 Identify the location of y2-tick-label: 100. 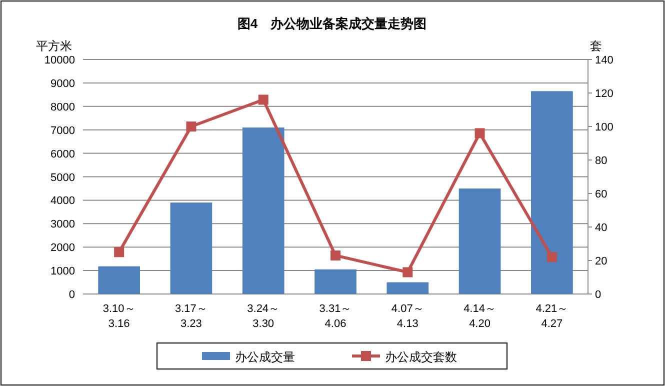
(604, 128).